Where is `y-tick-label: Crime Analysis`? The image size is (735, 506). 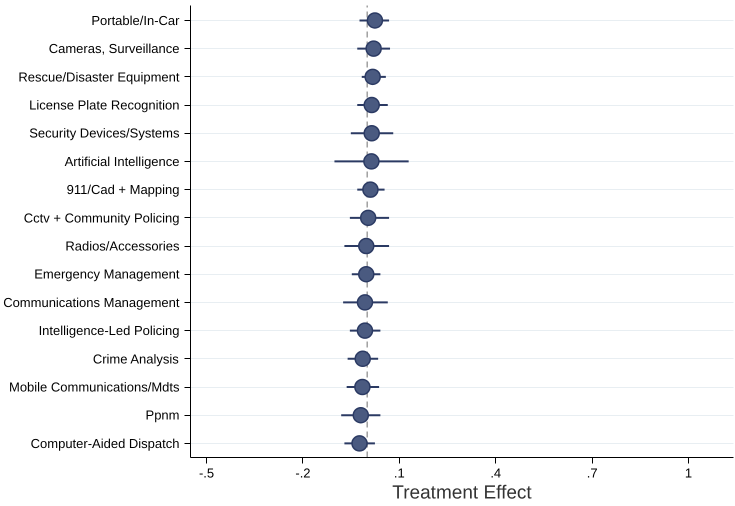 y-tick-label: Crime Analysis is located at coordinates (136, 358).